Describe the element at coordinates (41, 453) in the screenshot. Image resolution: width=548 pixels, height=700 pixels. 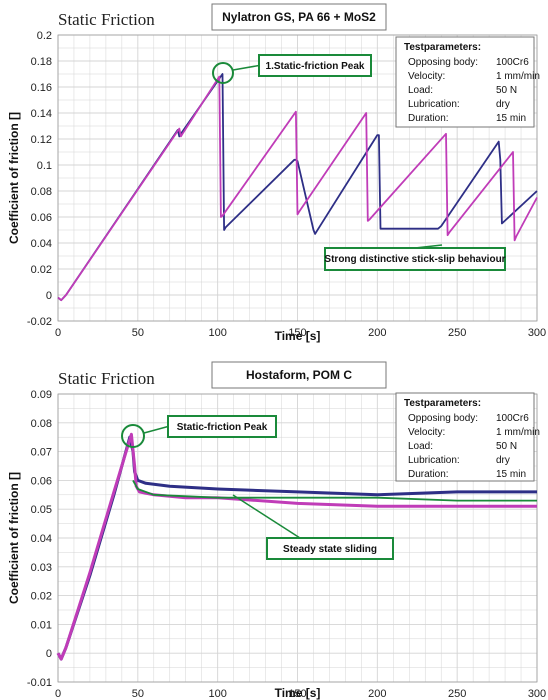
I see `y-tick-label: 0.07` at that location.